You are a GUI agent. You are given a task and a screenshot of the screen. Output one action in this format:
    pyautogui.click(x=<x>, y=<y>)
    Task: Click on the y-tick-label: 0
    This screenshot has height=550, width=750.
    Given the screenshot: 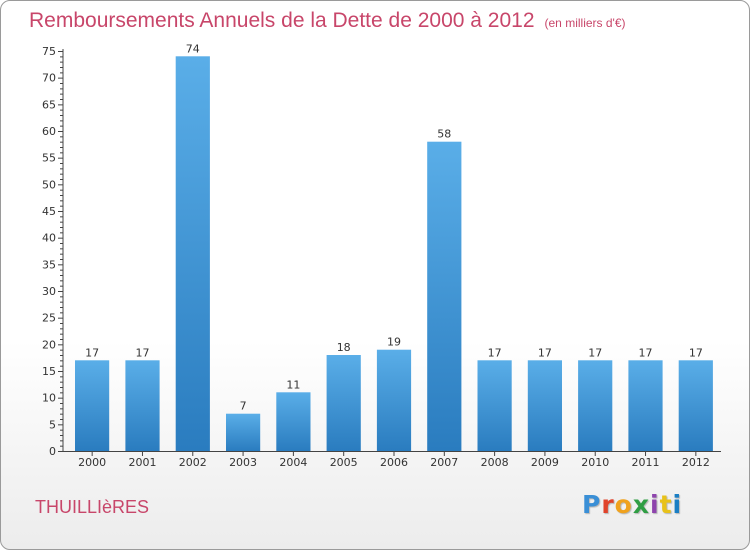 What is the action you would take?
    pyautogui.click(x=52, y=451)
    